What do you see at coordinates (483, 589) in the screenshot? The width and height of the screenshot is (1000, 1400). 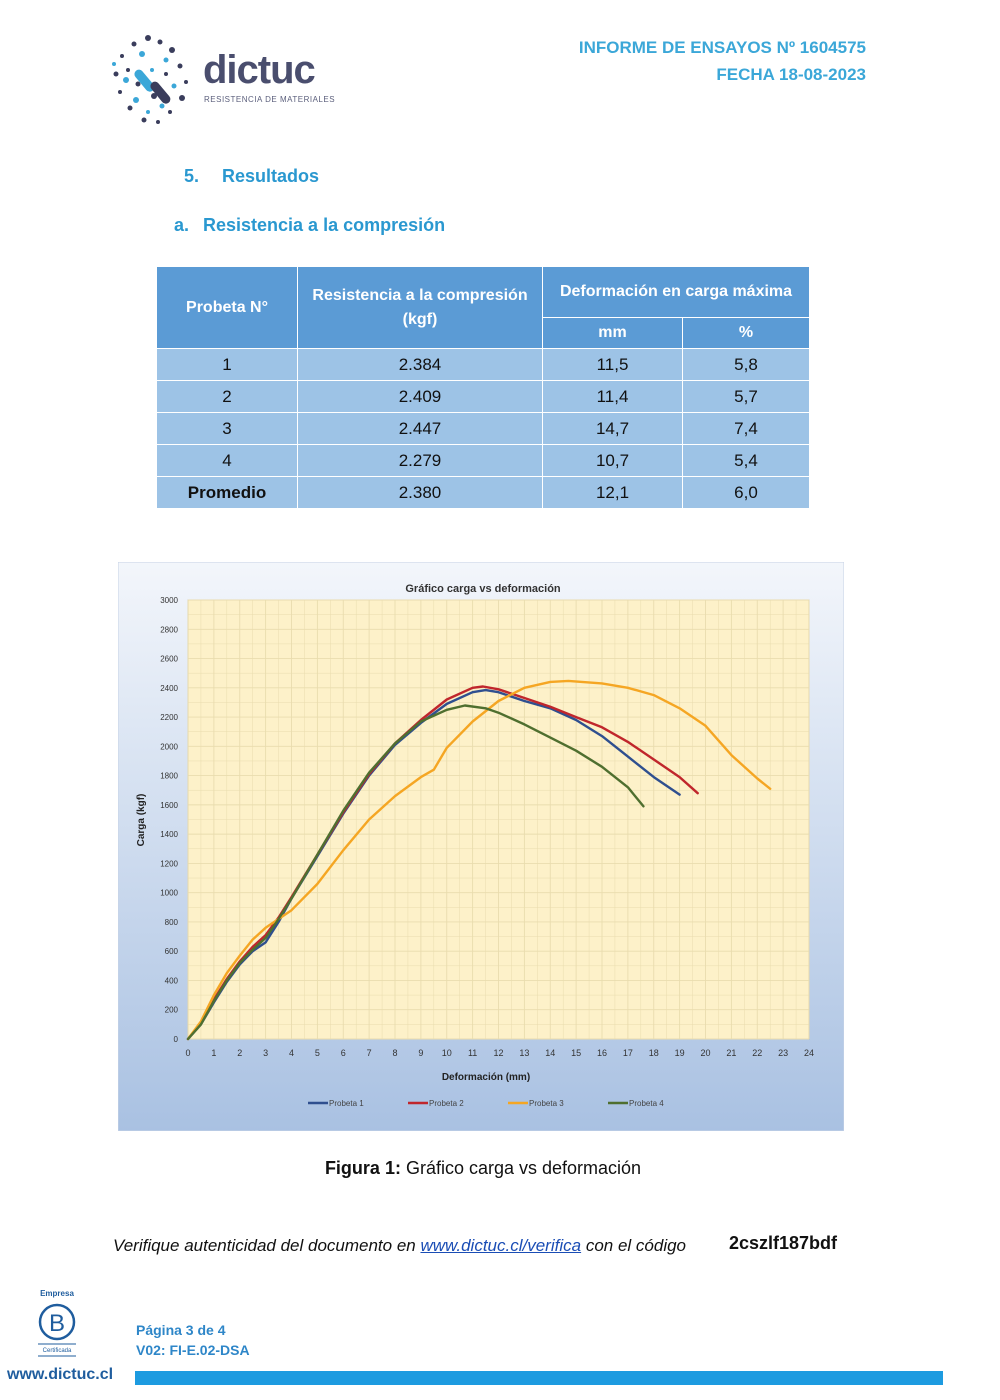 I see `chart-title: Gráfico carga vs deformación` at bounding box center [483, 589].